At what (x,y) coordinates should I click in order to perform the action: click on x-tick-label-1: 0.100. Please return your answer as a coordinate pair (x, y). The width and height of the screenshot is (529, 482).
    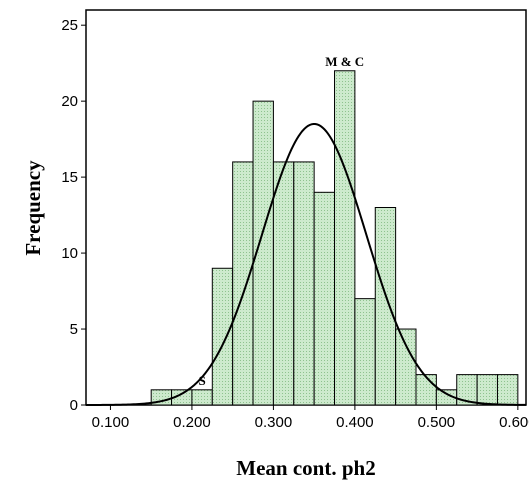
    Looking at the image, I should click on (111, 422).